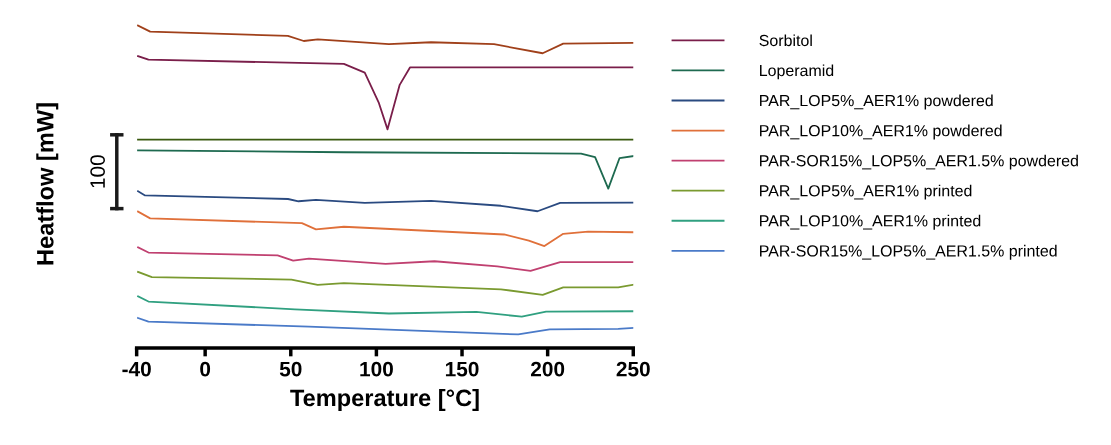 The width and height of the screenshot is (1111, 445). I want to click on x-tick-label: 250, so click(633, 369).